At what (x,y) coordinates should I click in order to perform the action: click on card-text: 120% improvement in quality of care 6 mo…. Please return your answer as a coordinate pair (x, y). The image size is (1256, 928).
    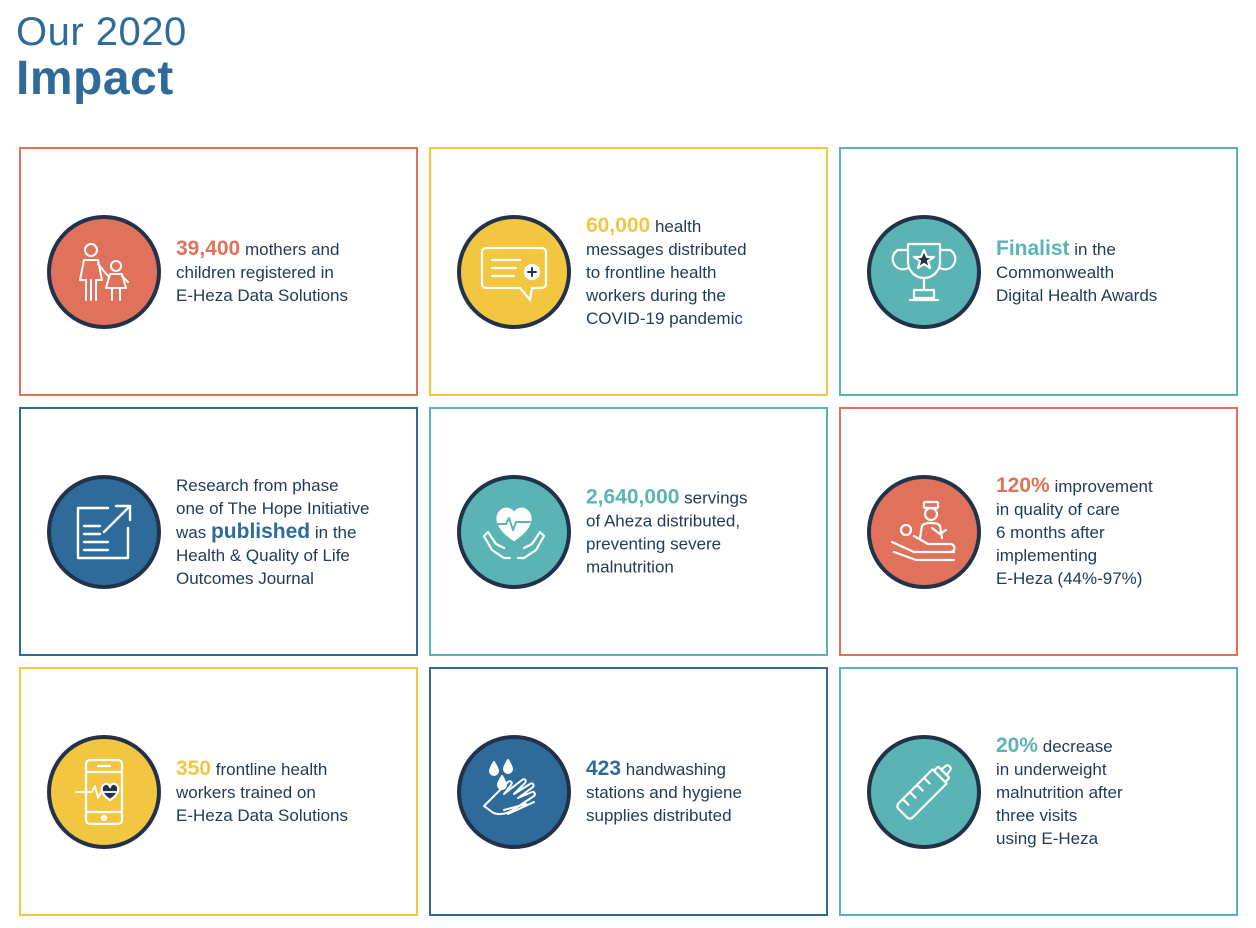
    Looking at the image, I should click on (1108, 532).